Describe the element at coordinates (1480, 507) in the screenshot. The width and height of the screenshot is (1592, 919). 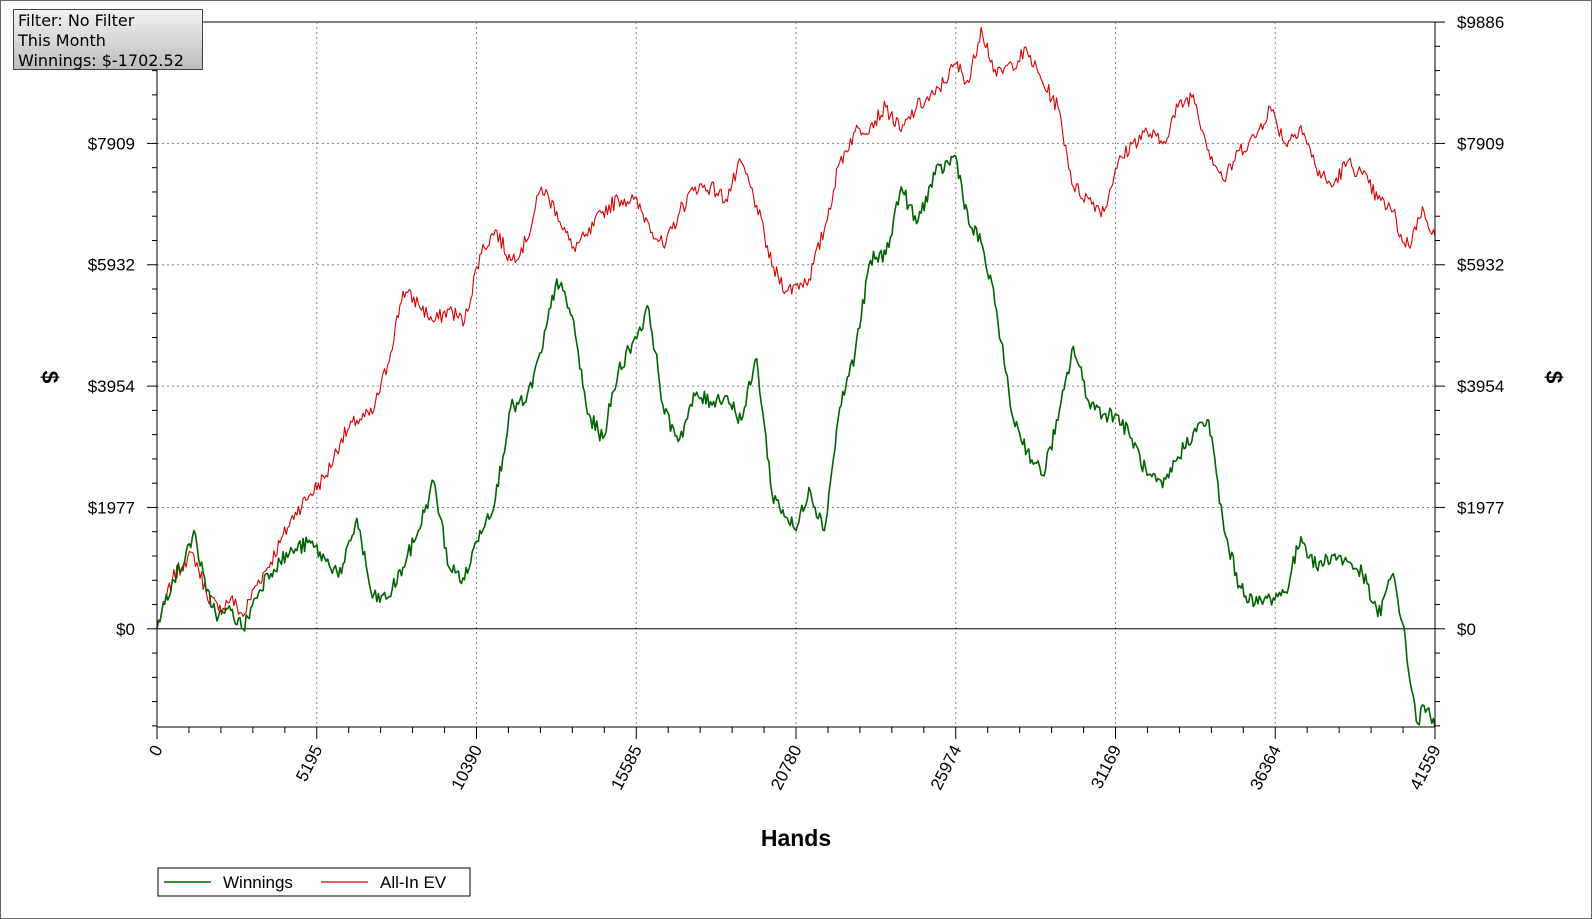
I see `y-tick-label-right: $1977` at that location.